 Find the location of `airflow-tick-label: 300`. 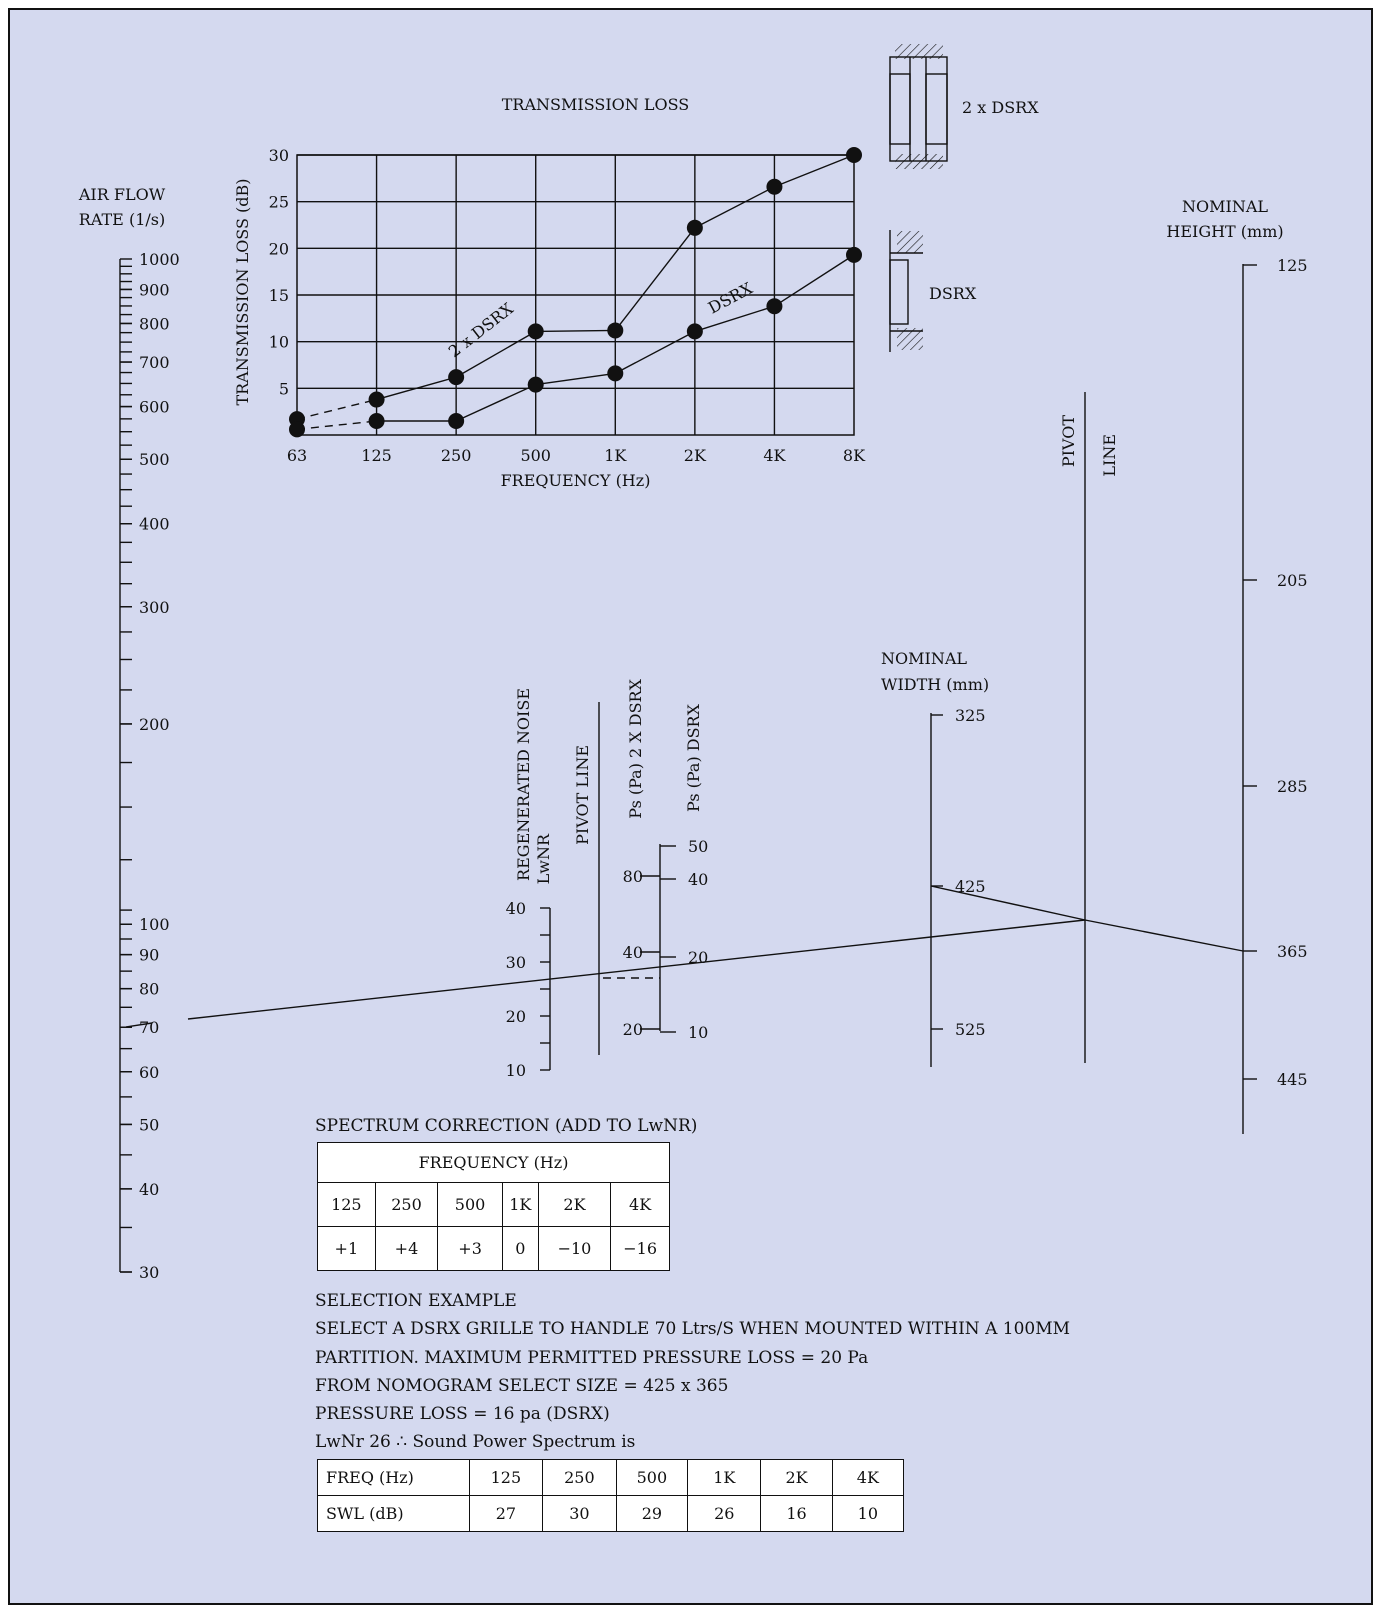

airflow-tick-label: 300 is located at coordinates (154, 607).